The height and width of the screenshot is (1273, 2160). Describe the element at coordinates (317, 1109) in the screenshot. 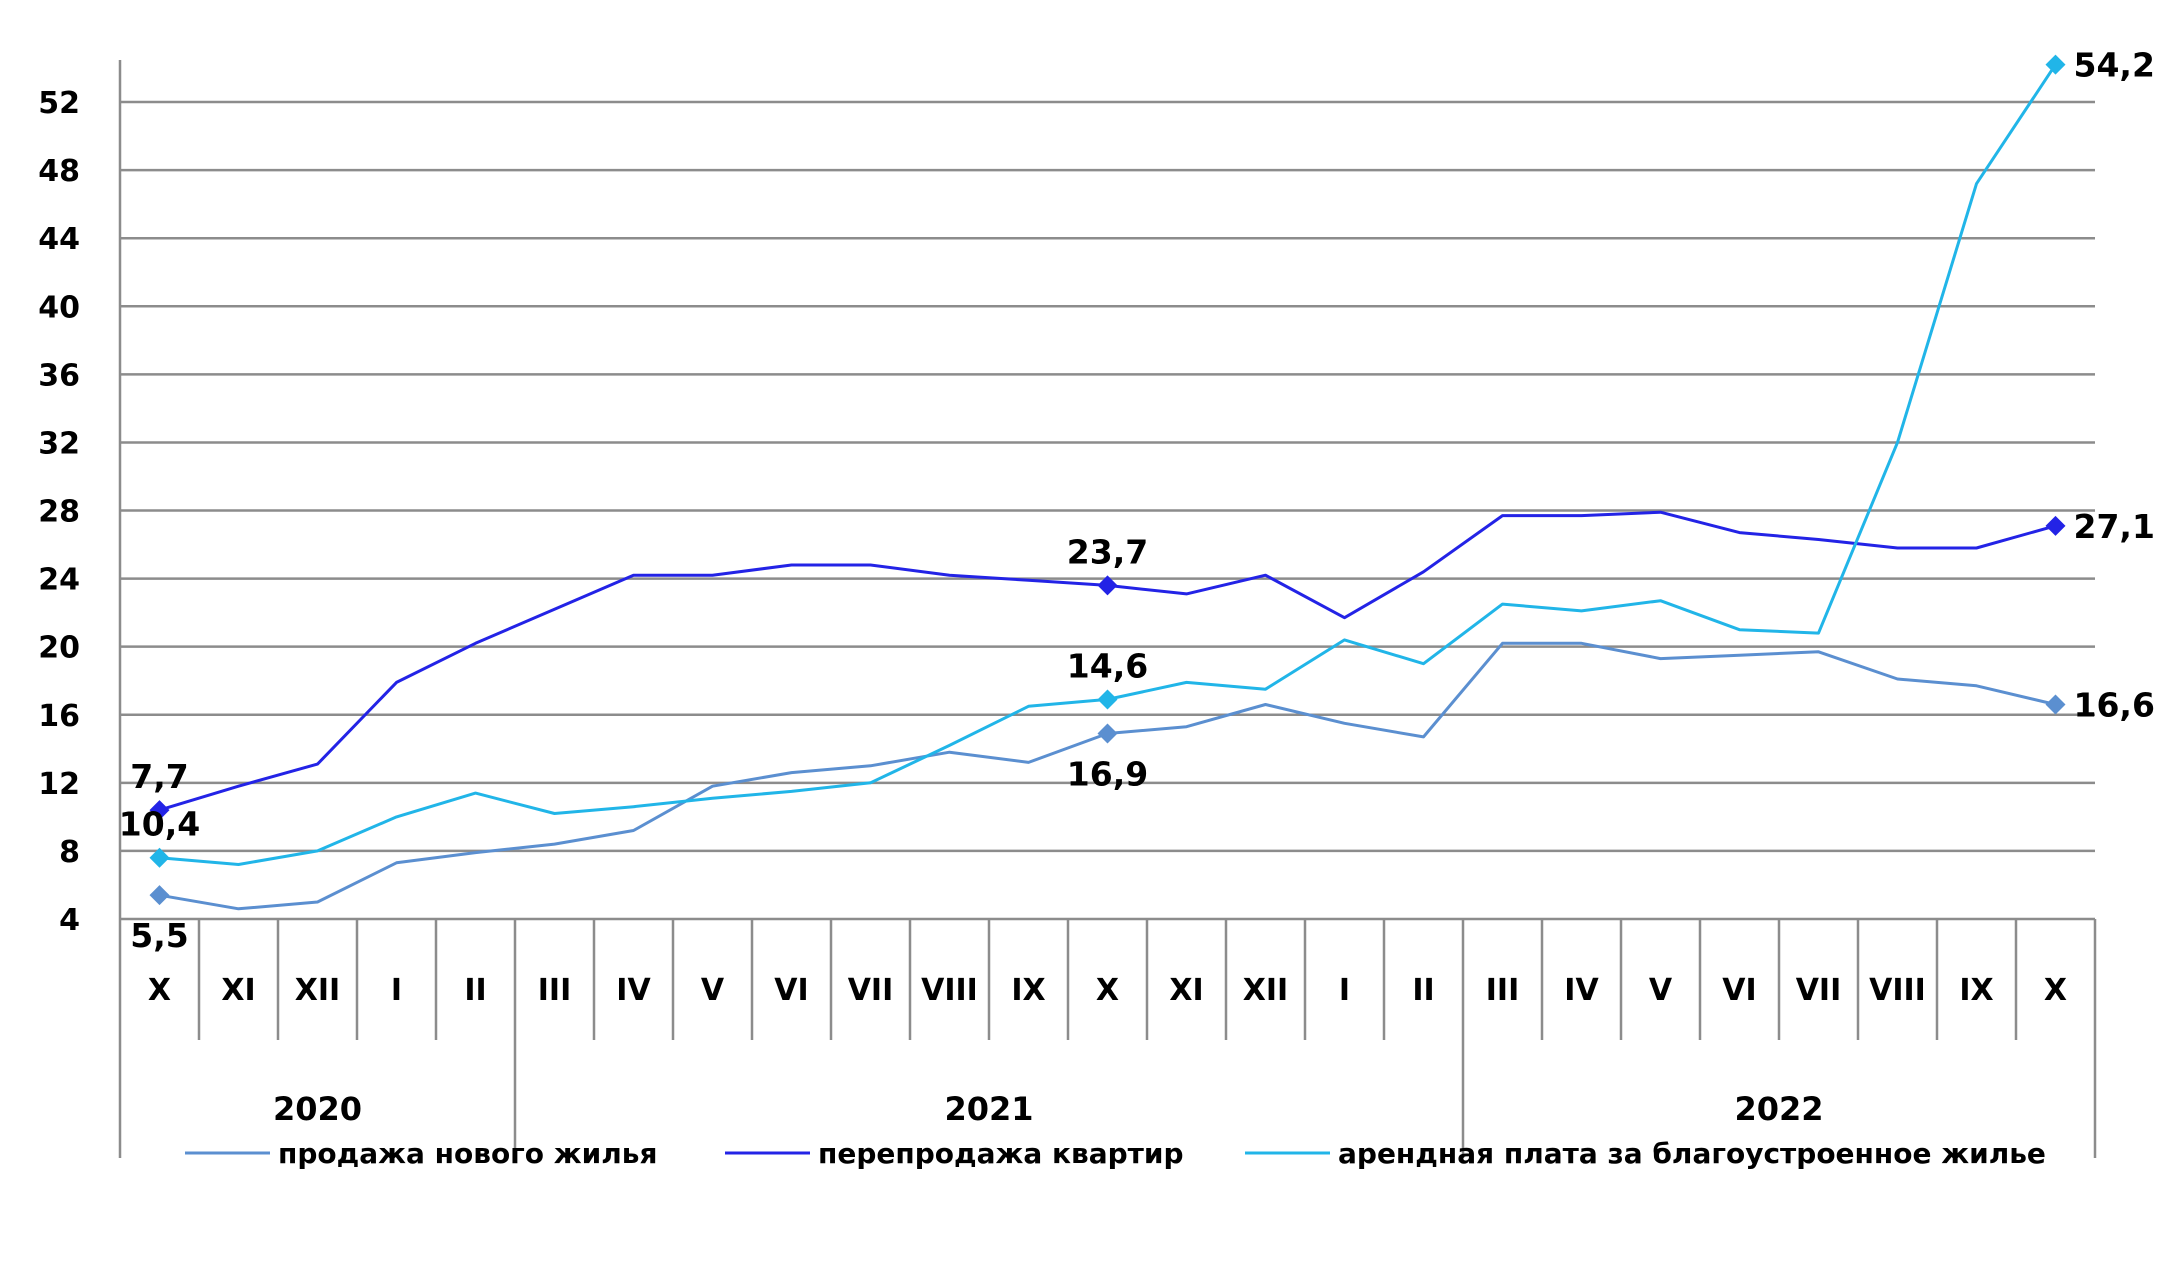

I see `year-label: 2020` at that location.